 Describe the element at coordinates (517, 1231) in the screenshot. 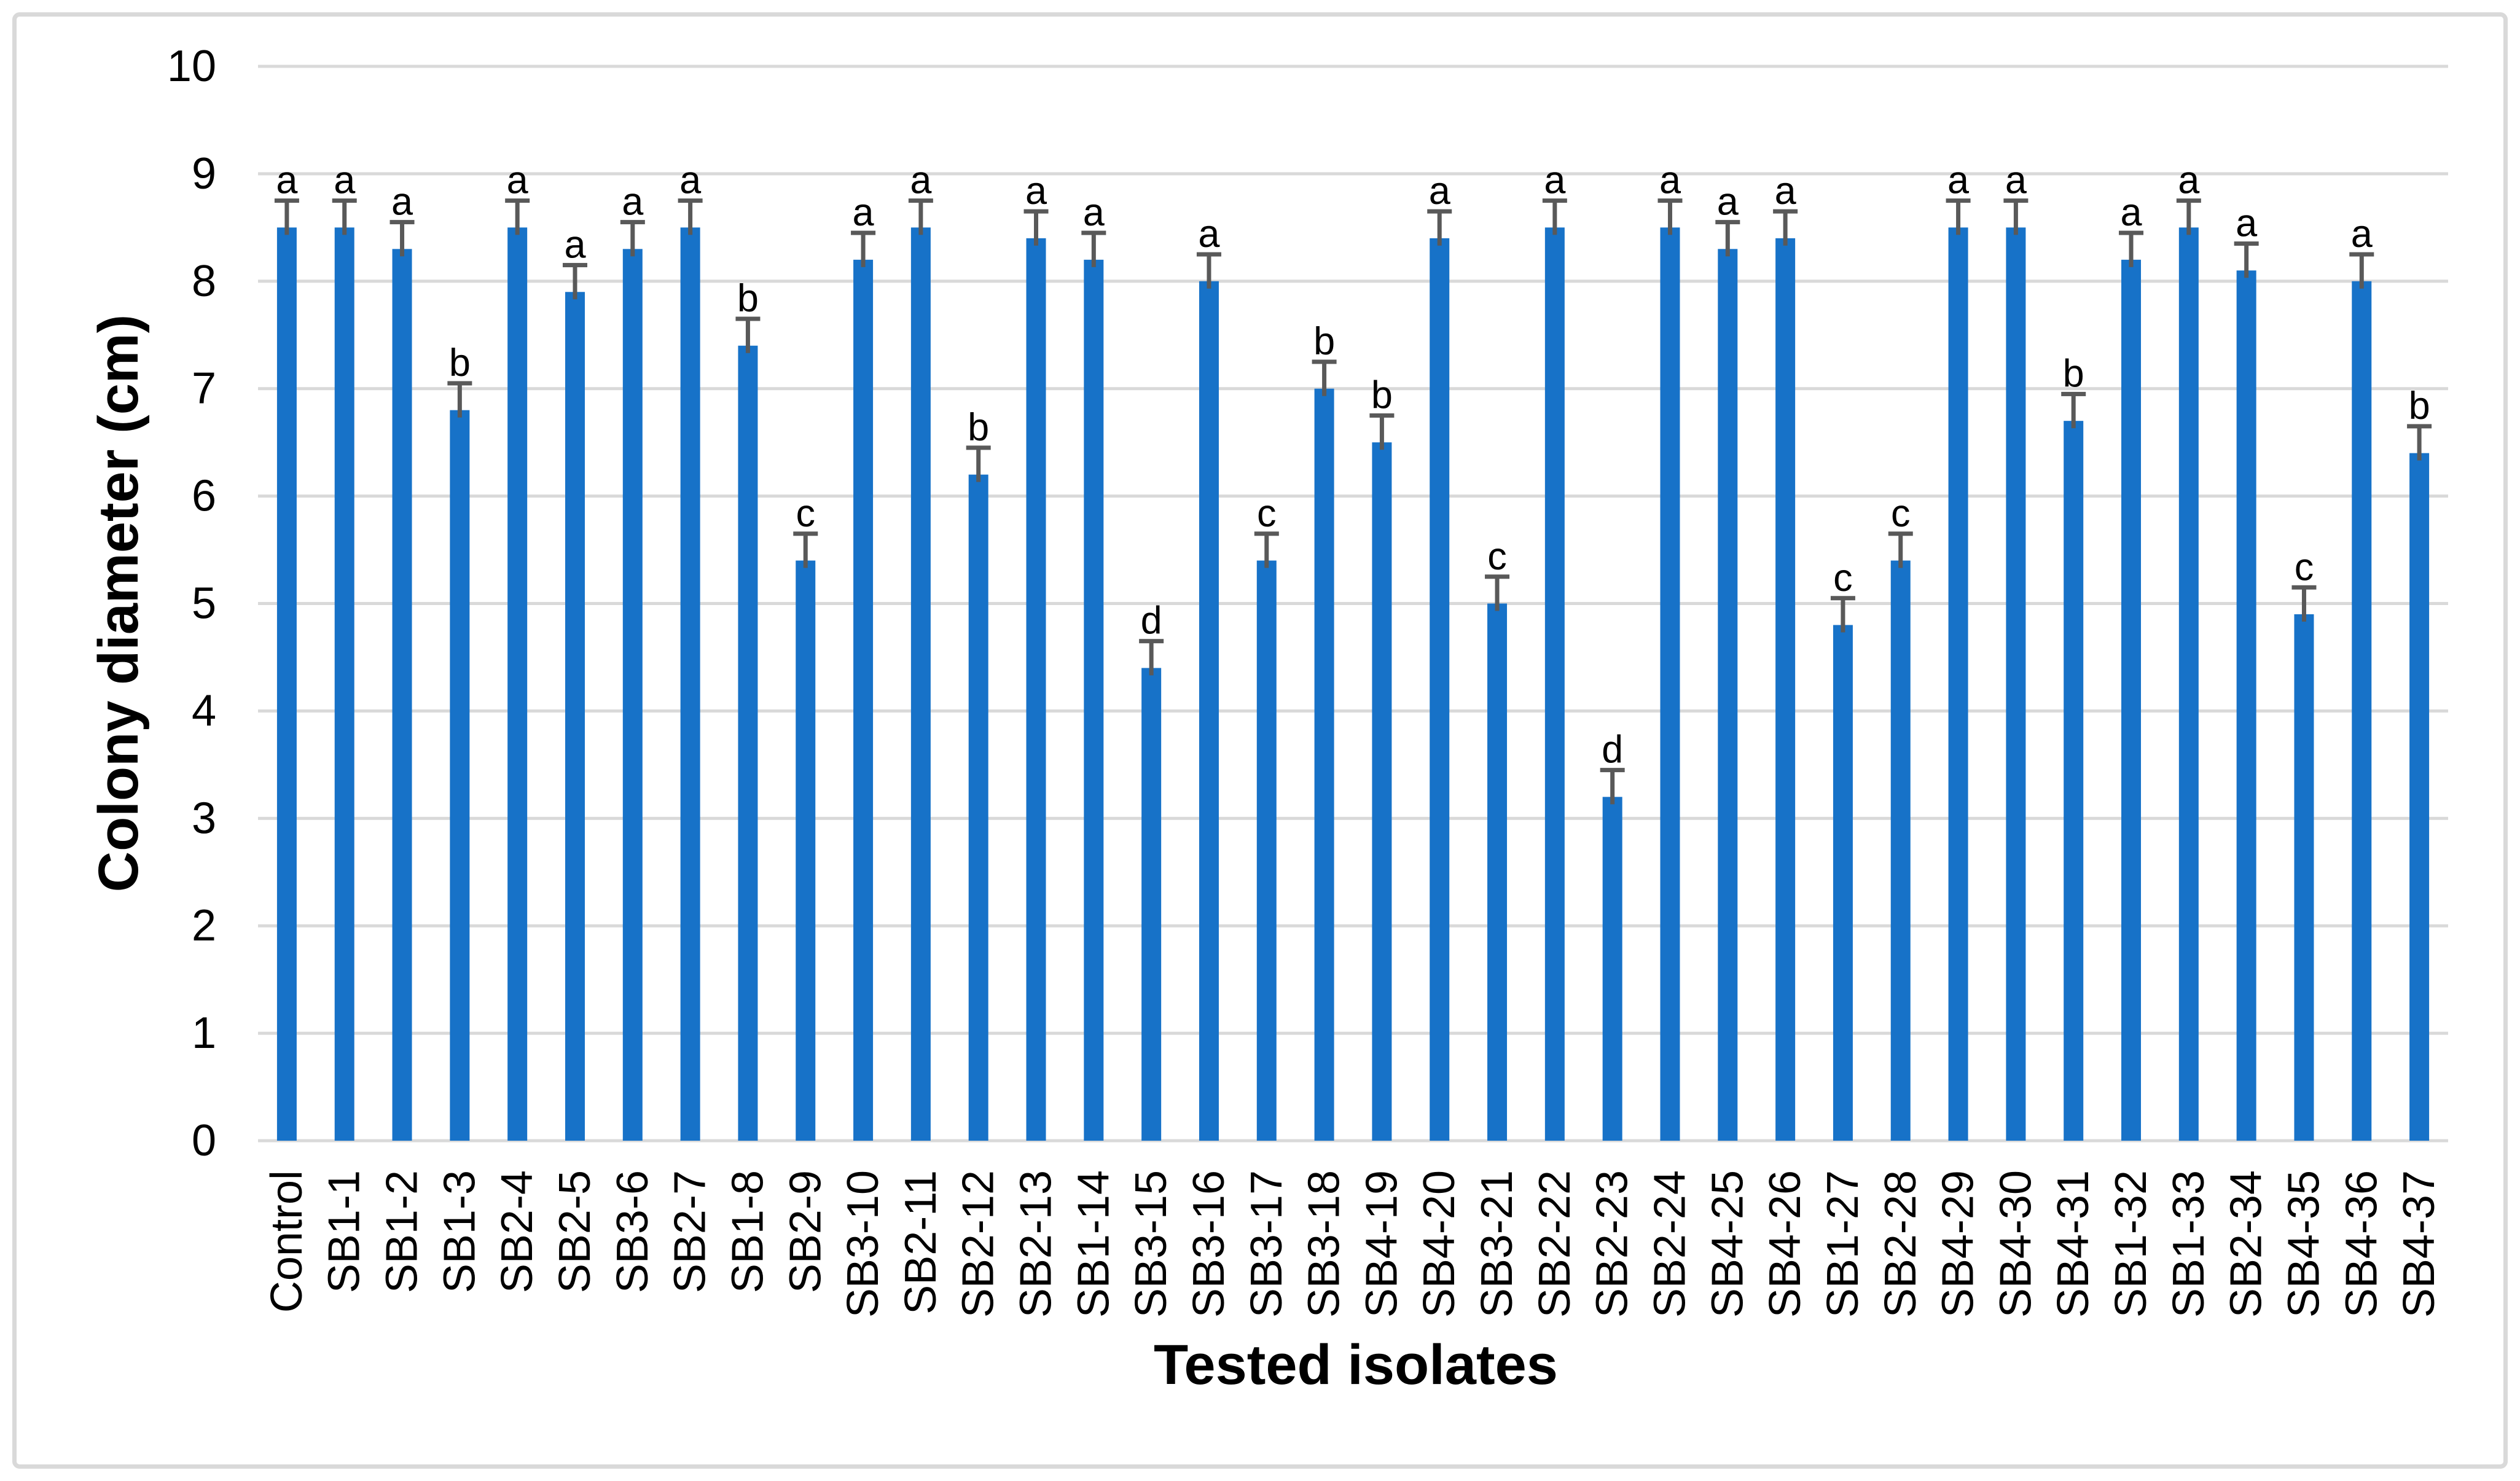

I see `x-category-label-SB2-4: SB2-4` at that location.